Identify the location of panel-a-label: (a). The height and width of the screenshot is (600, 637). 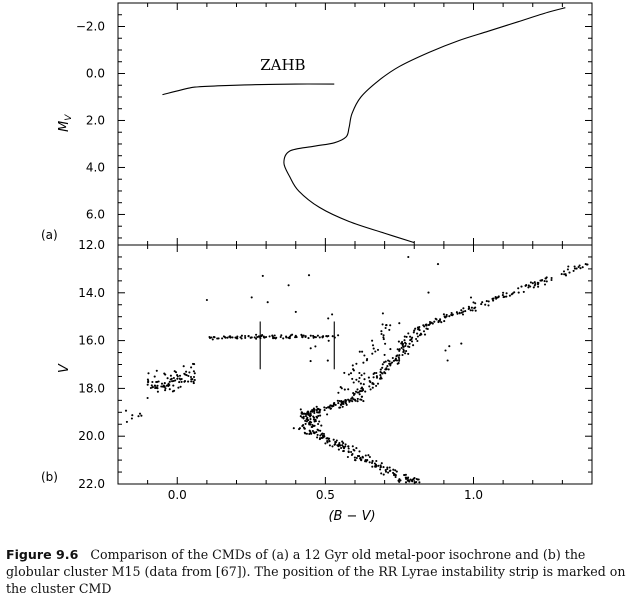
(49, 235).